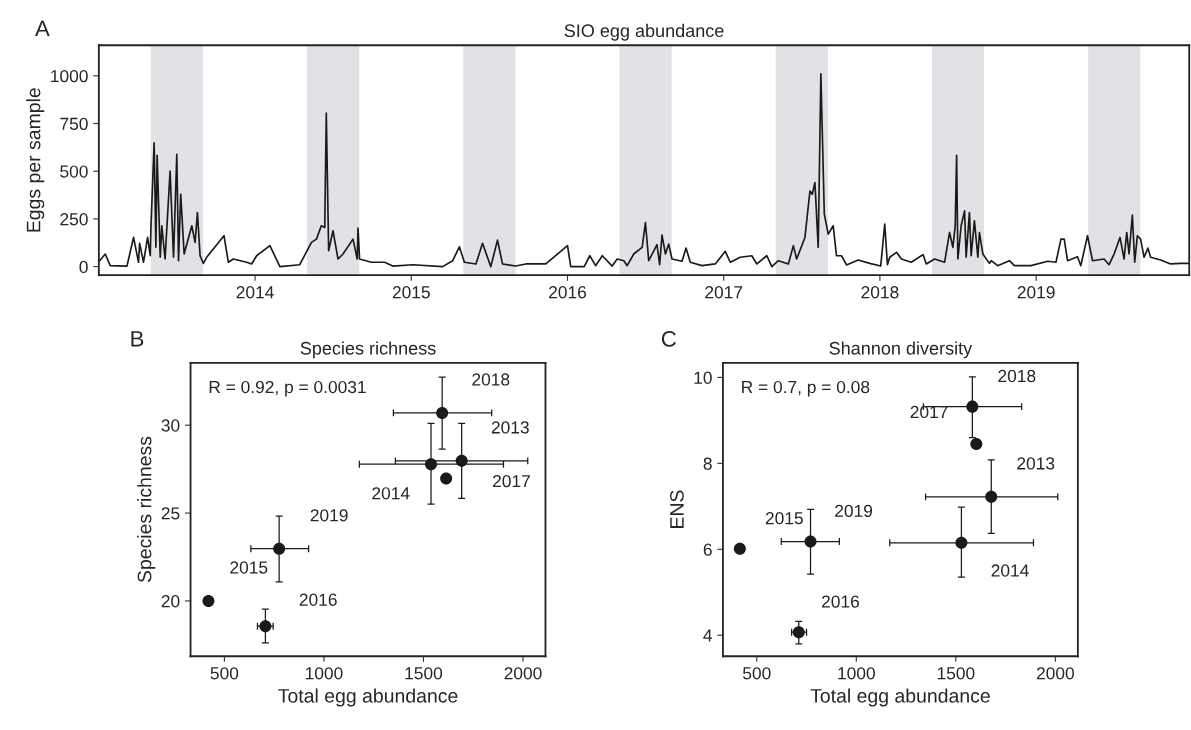 Image resolution: width=1191 pixels, height=730 pixels. I want to click on annotation: R = 0.7, p = 0.08, so click(806, 388).